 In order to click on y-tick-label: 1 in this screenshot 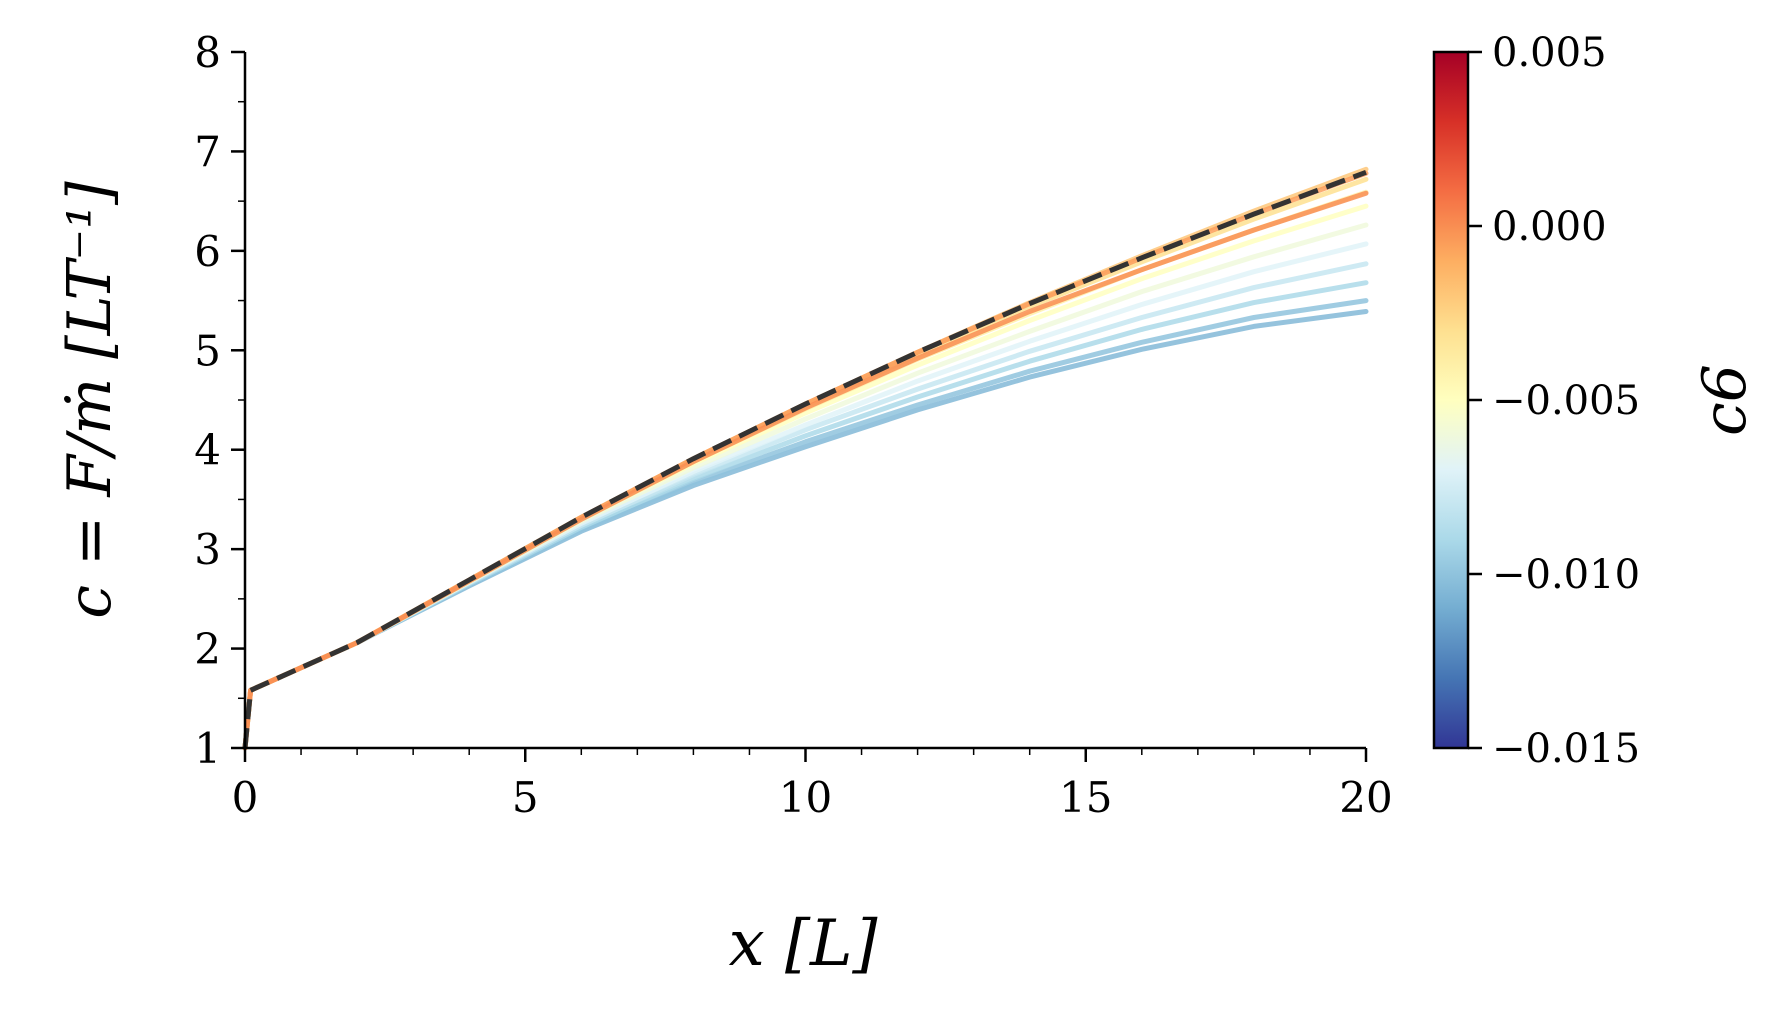, I will do `click(207, 748)`.